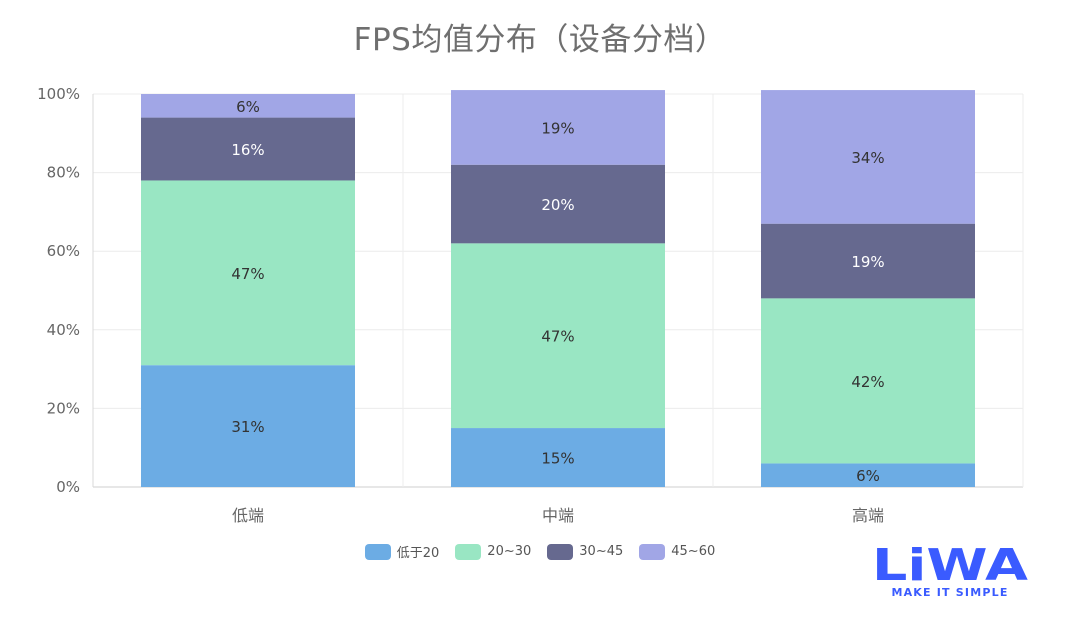 This screenshot has width=1080, height=618. Describe the element at coordinates (63, 408) in the screenshot. I see `y-tick-label: 20%` at that location.